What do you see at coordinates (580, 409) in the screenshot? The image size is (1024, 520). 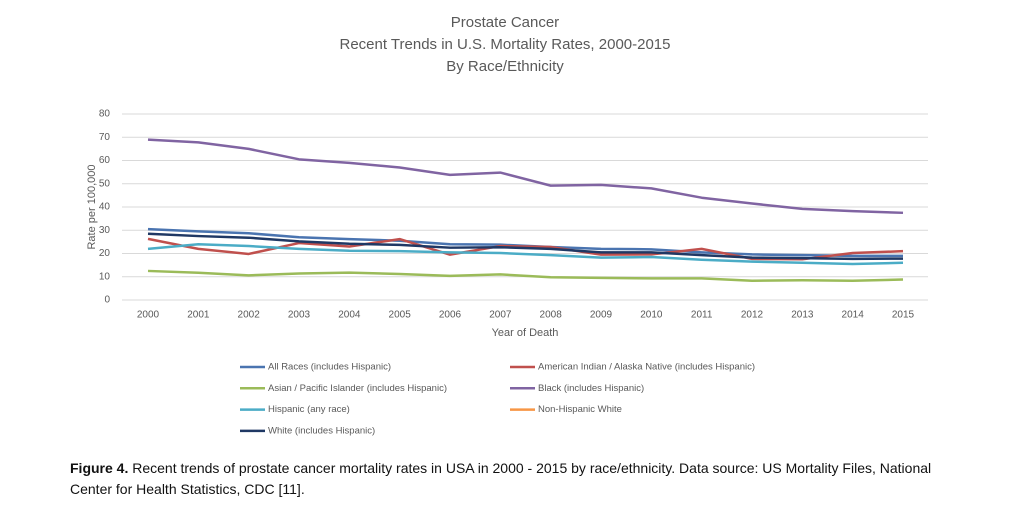 I see `legend-label: Non-Hispanic White` at bounding box center [580, 409].